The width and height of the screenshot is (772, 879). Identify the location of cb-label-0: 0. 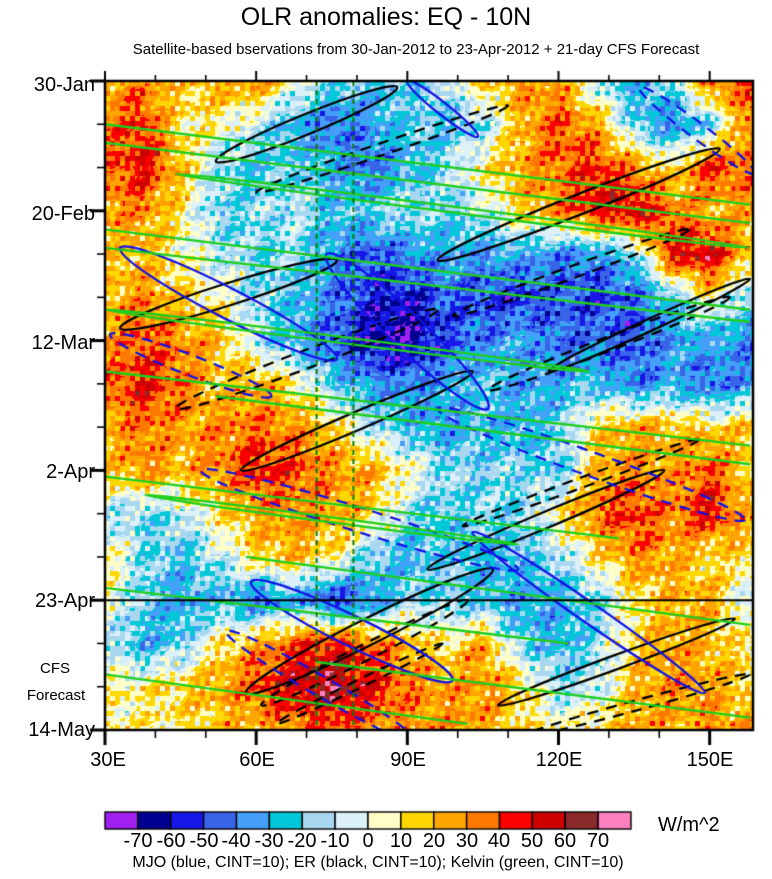
(368, 841).